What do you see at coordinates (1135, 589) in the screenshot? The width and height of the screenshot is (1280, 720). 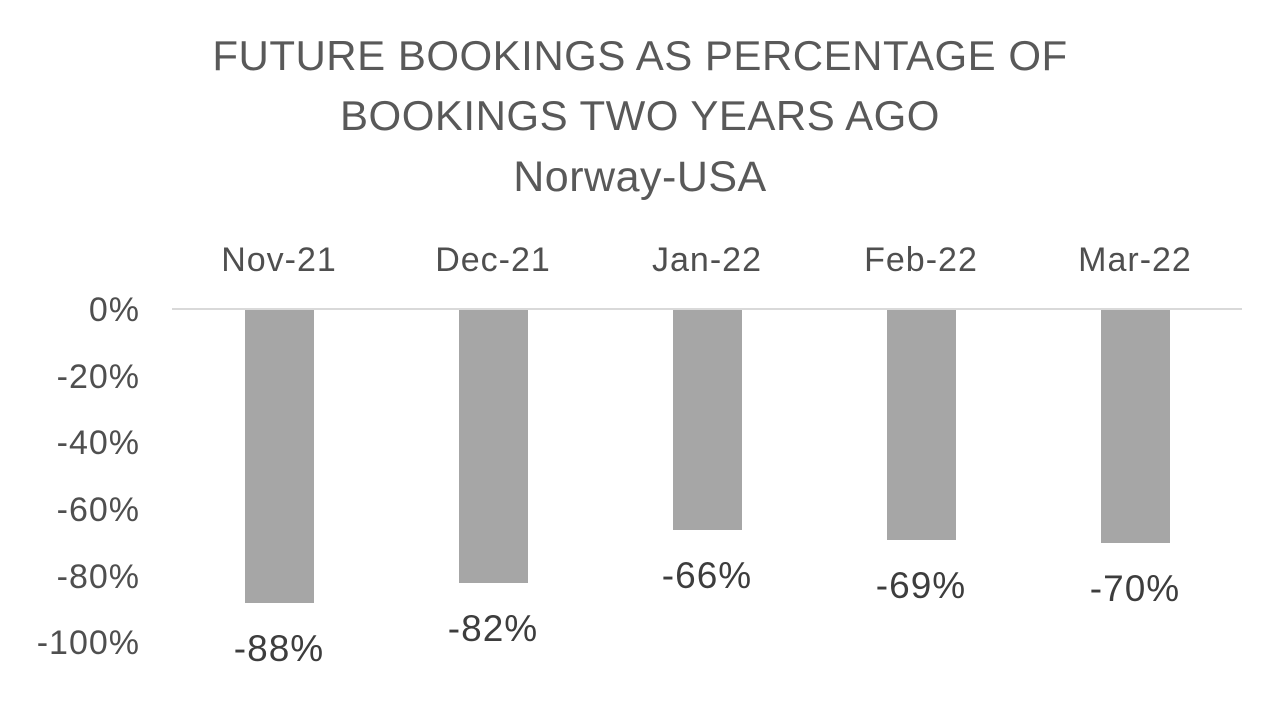 I see `data-label: -70%` at bounding box center [1135, 589].